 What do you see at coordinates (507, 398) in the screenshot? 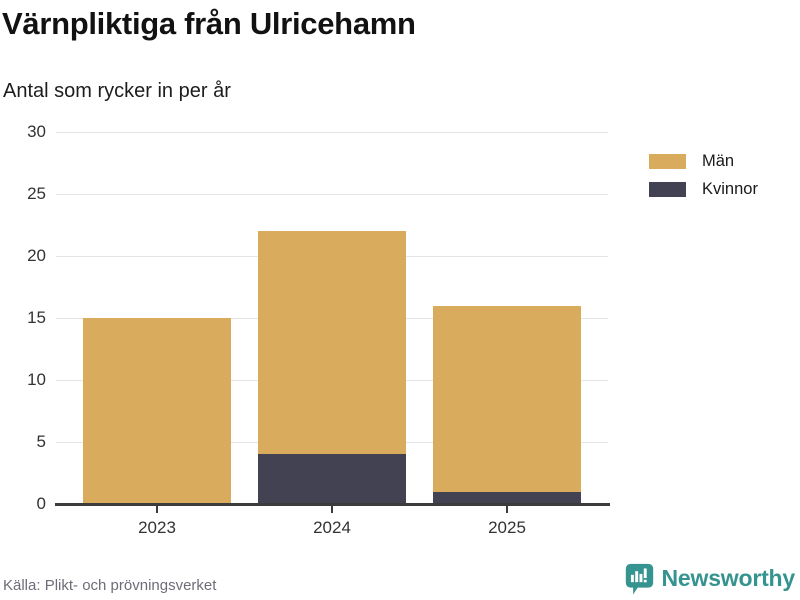
I see `bar-segment-man-2025` at bounding box center [507, 398].